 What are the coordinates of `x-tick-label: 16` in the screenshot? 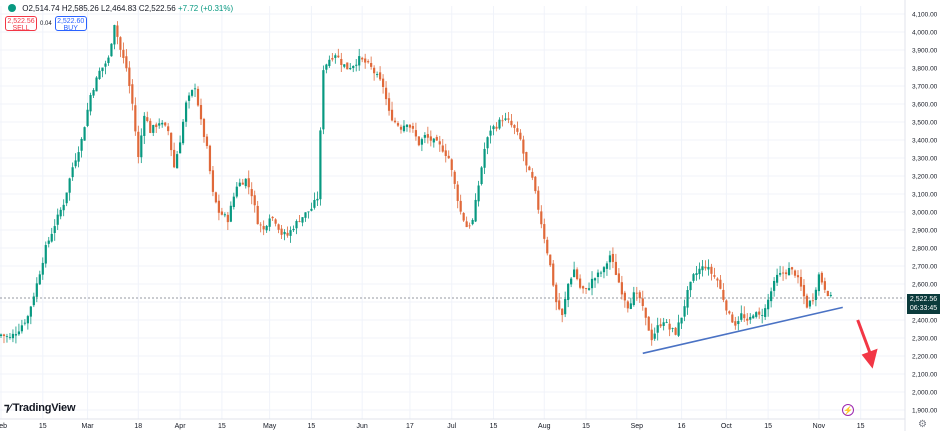 It's located at (682, 426).